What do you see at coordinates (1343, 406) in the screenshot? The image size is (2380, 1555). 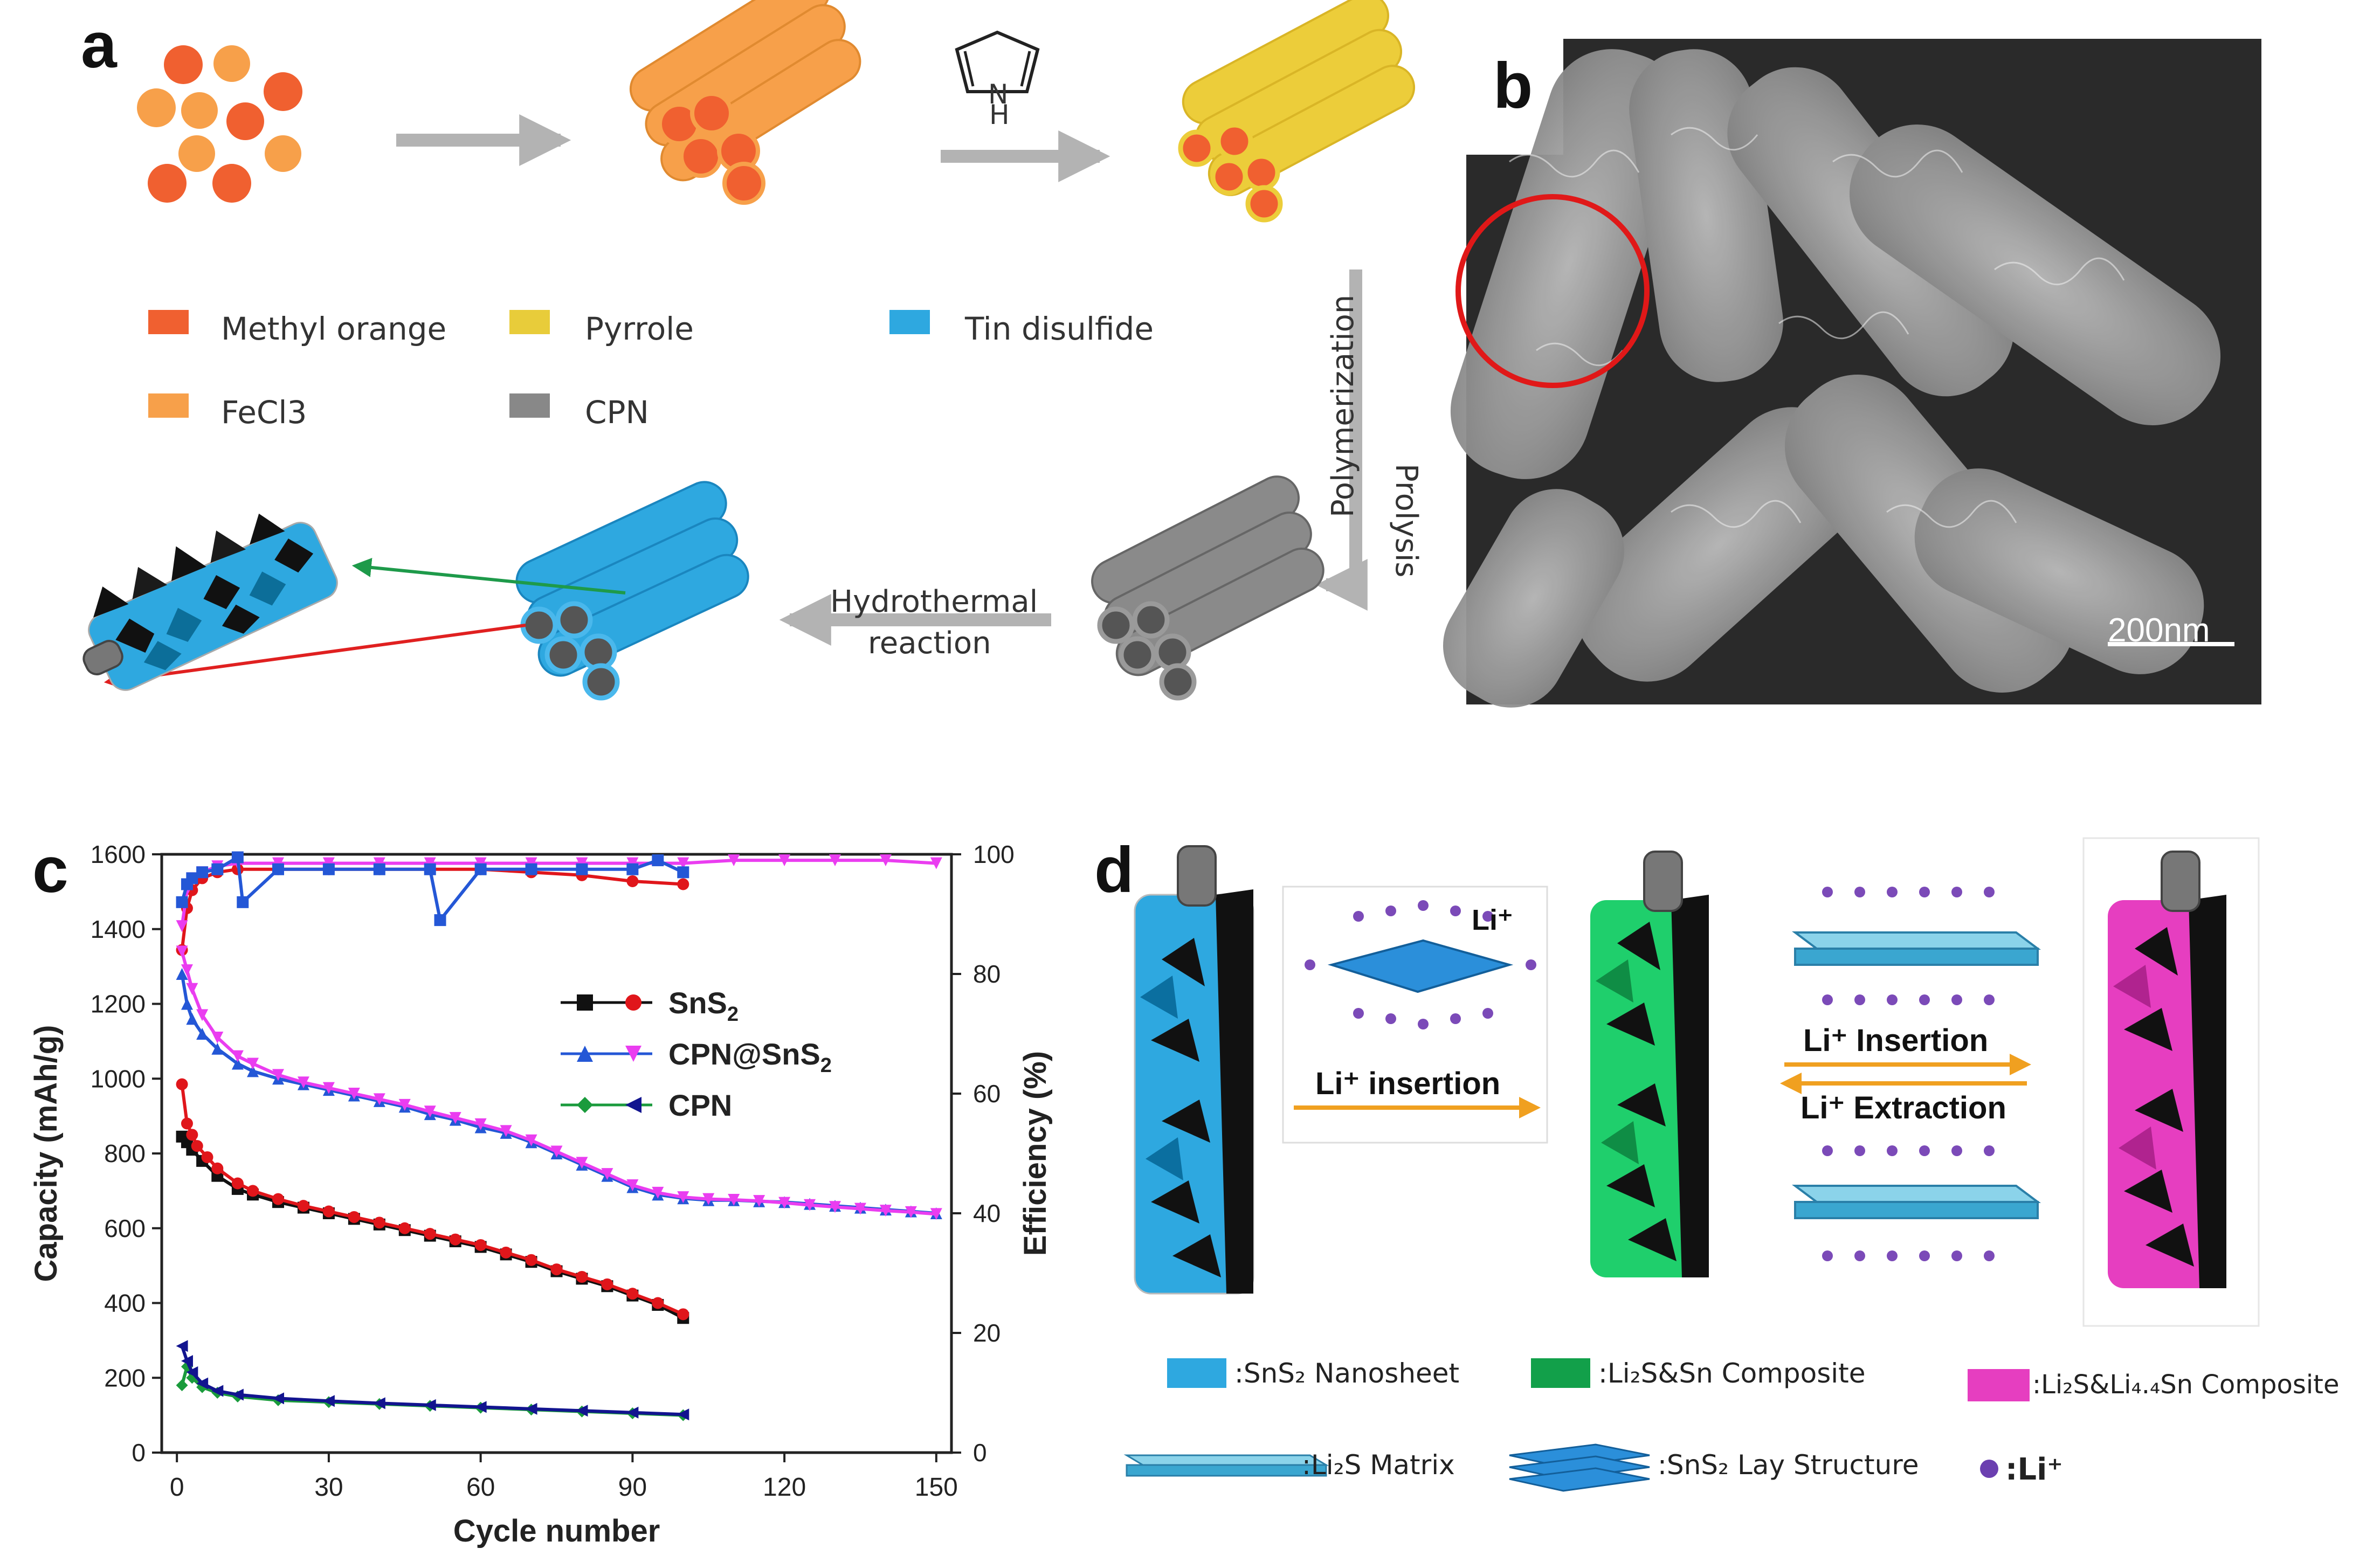 I see `step-label-polymerization: Polymerization` at bounding box center [1343, 406].